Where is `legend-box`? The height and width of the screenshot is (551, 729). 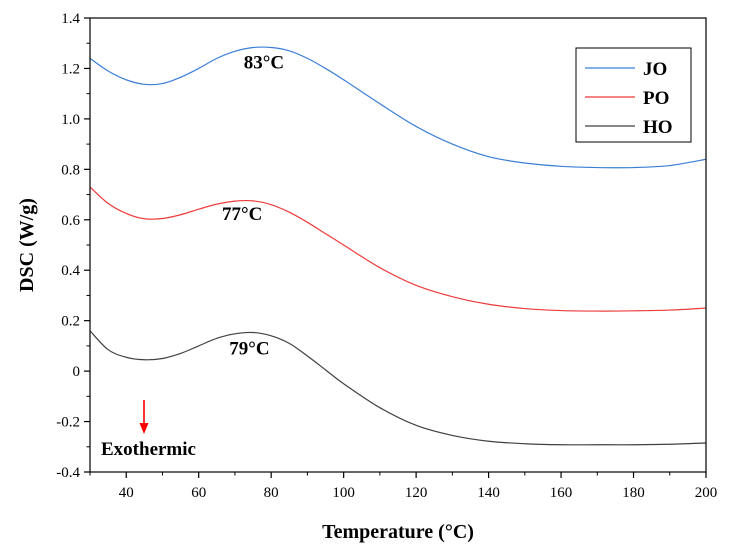 legend-box is located at coordinates (633, 95).